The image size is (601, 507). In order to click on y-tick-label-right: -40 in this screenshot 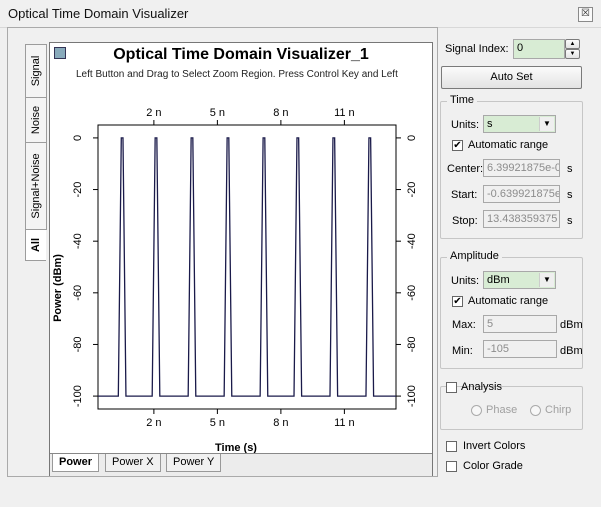, I will do `click(412, 241)`.